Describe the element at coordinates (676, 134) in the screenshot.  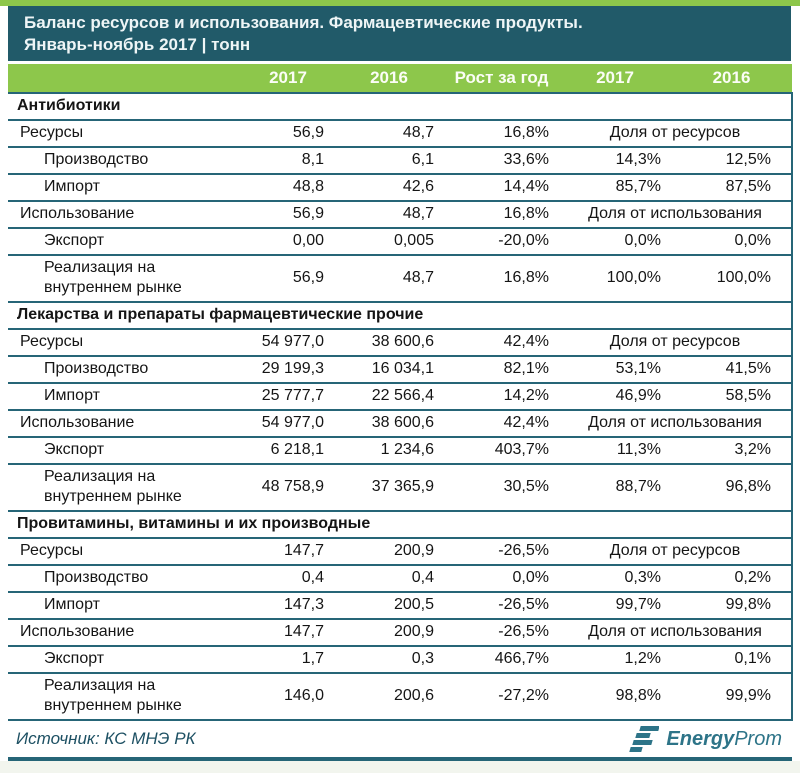
I see `share-span-label: Доля от ресурсов` at that location.